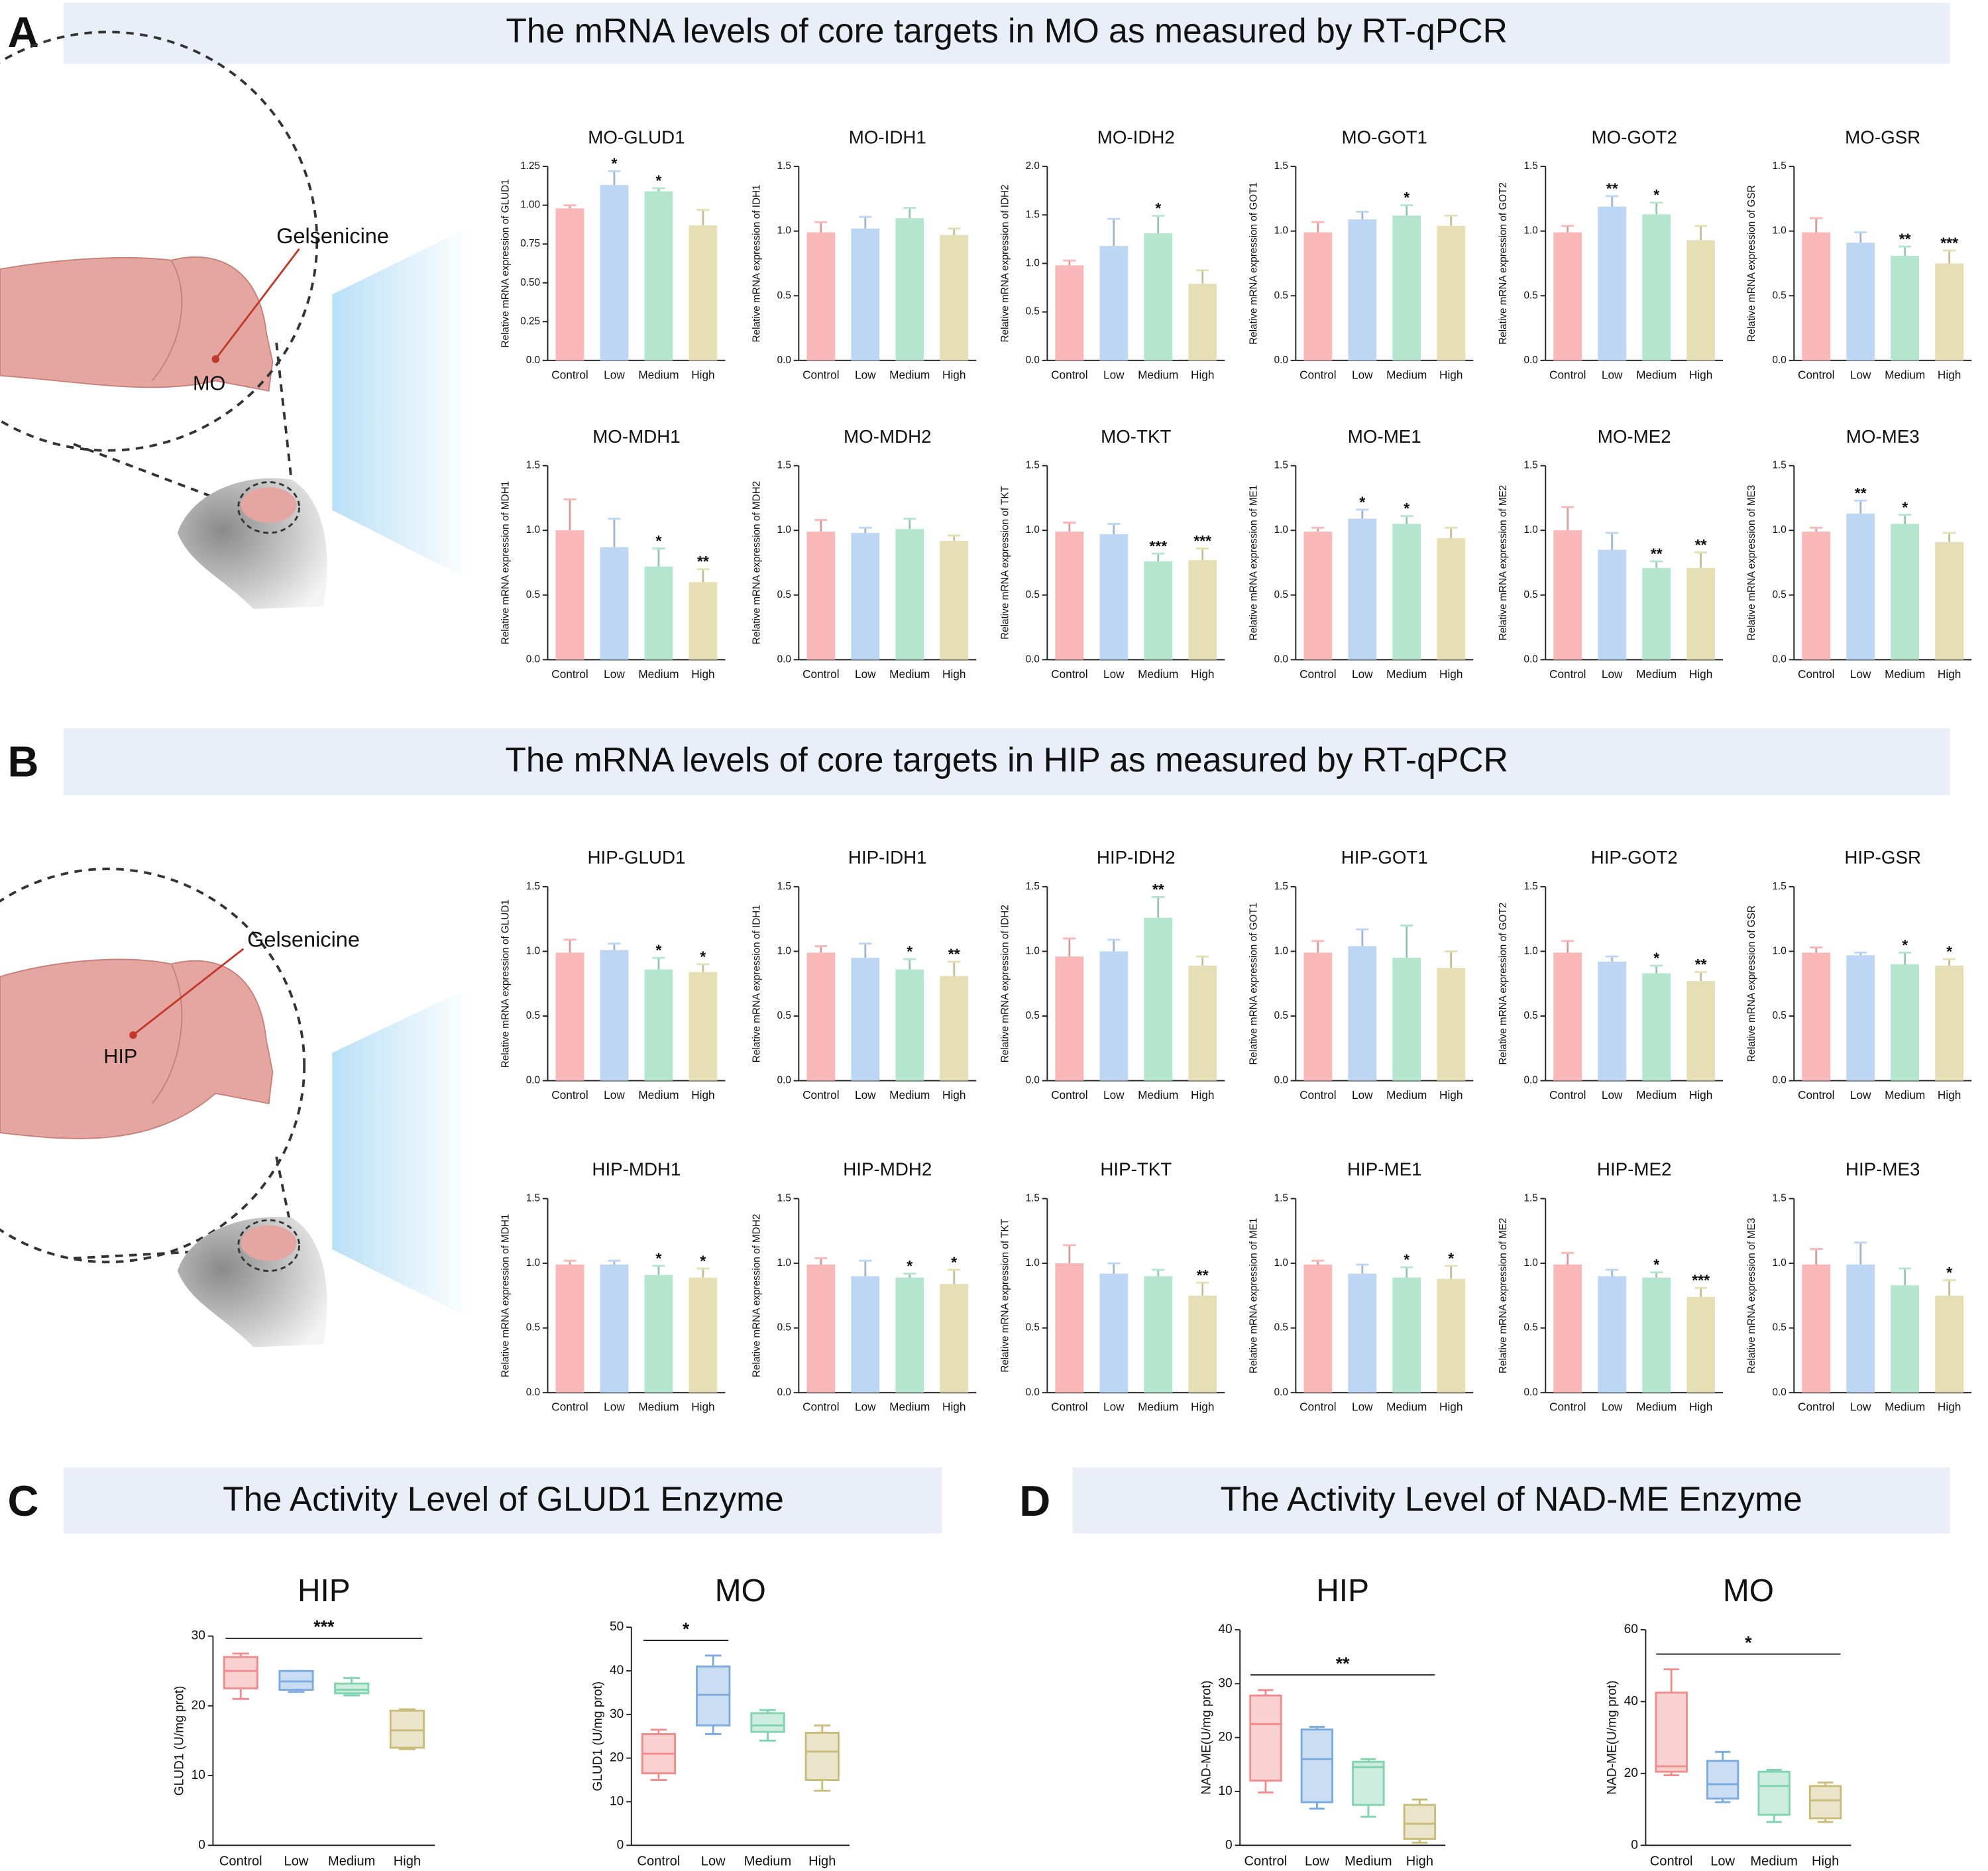 This screenshot has width=1988, height=1871. Describe the element at coordinates (505, 263) in the screenshot. I see `y-axis-label: Relative mRNA expression of GLUD1` at that location.